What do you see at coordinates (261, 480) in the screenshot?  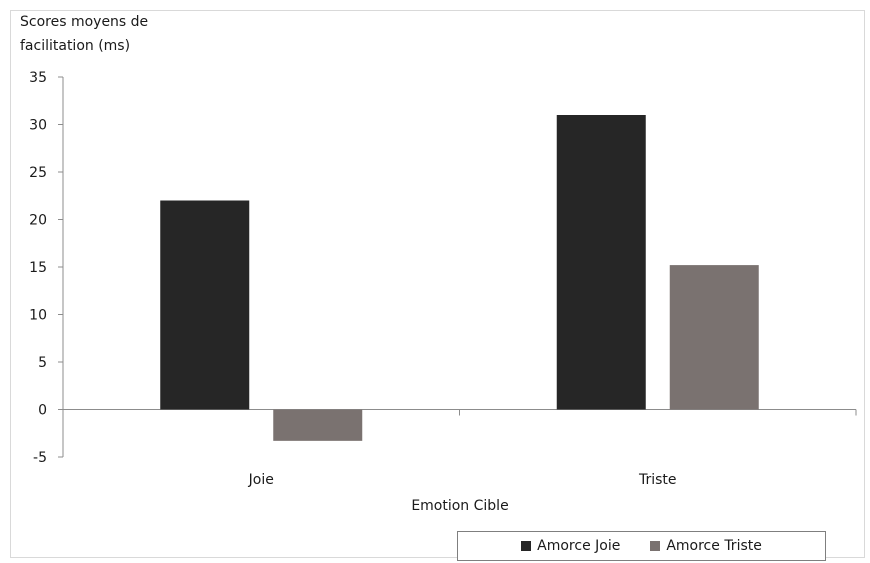 I see `x-tick-label: Joie` at bounding box center [261, 480].